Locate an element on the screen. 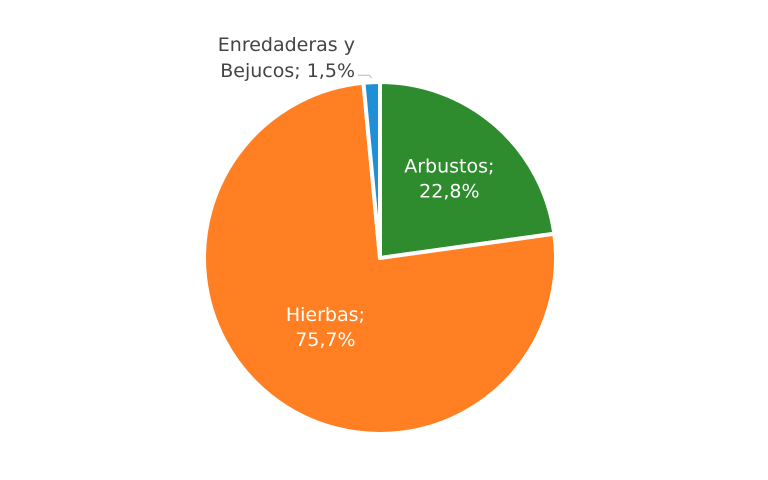 This screenshot has width=768, height=480. slice-label-name-hierbas: Hierbas; is located at coordinates (325, 315).